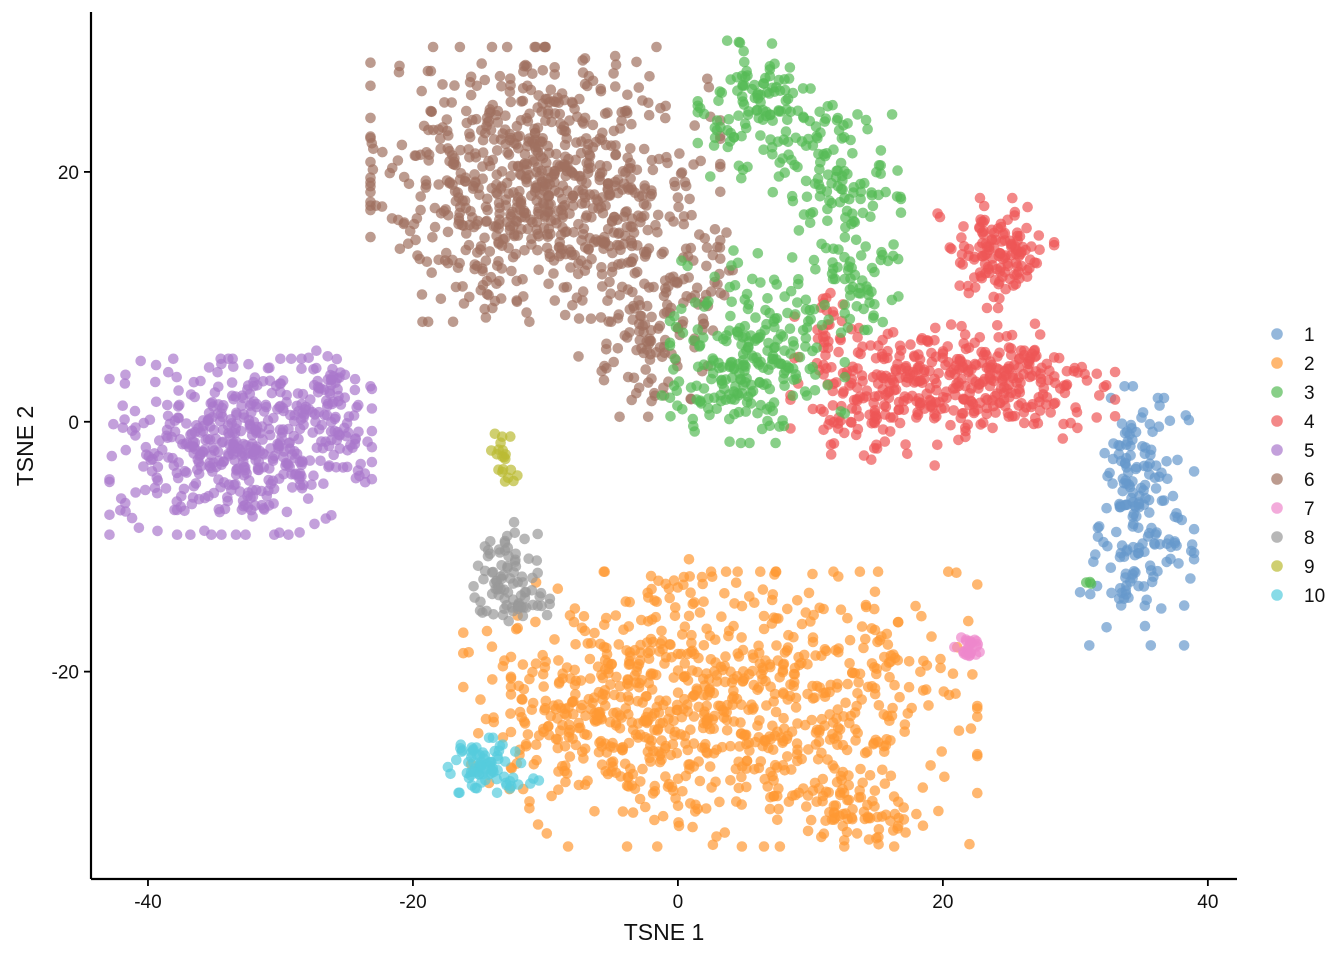 Image resolution: width=1344 pixels, height=960 pixels. I want to click on series-9-points, so click(504, 457).